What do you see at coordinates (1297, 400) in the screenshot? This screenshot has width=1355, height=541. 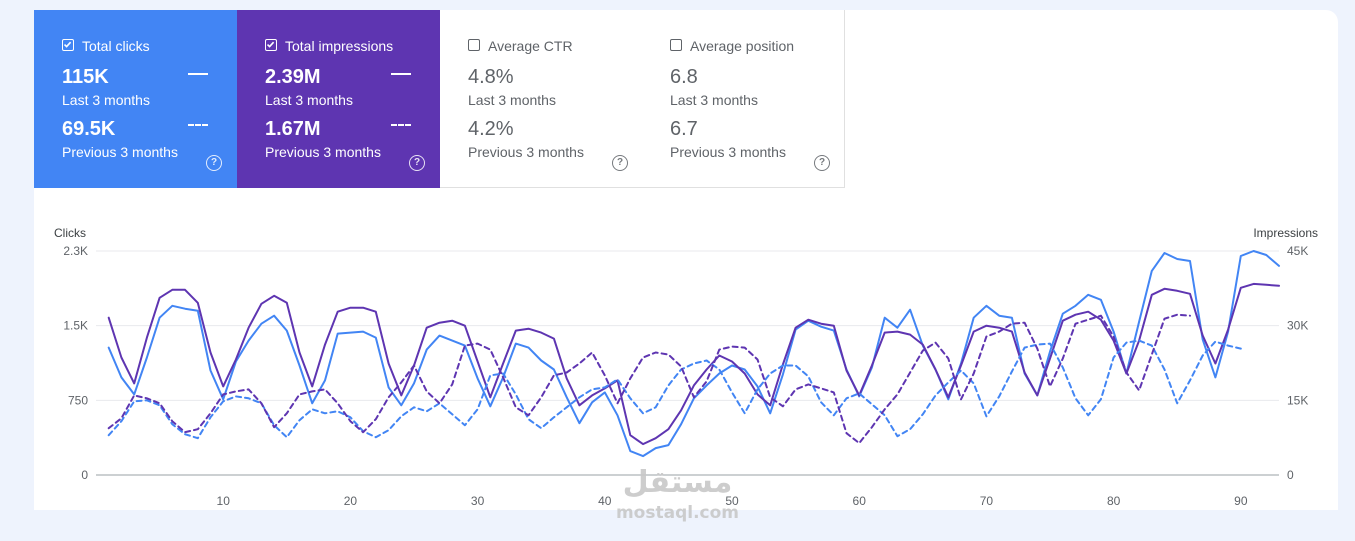 I see `right-axis-tick-label: 15K` at bounding box center [1297, 400].